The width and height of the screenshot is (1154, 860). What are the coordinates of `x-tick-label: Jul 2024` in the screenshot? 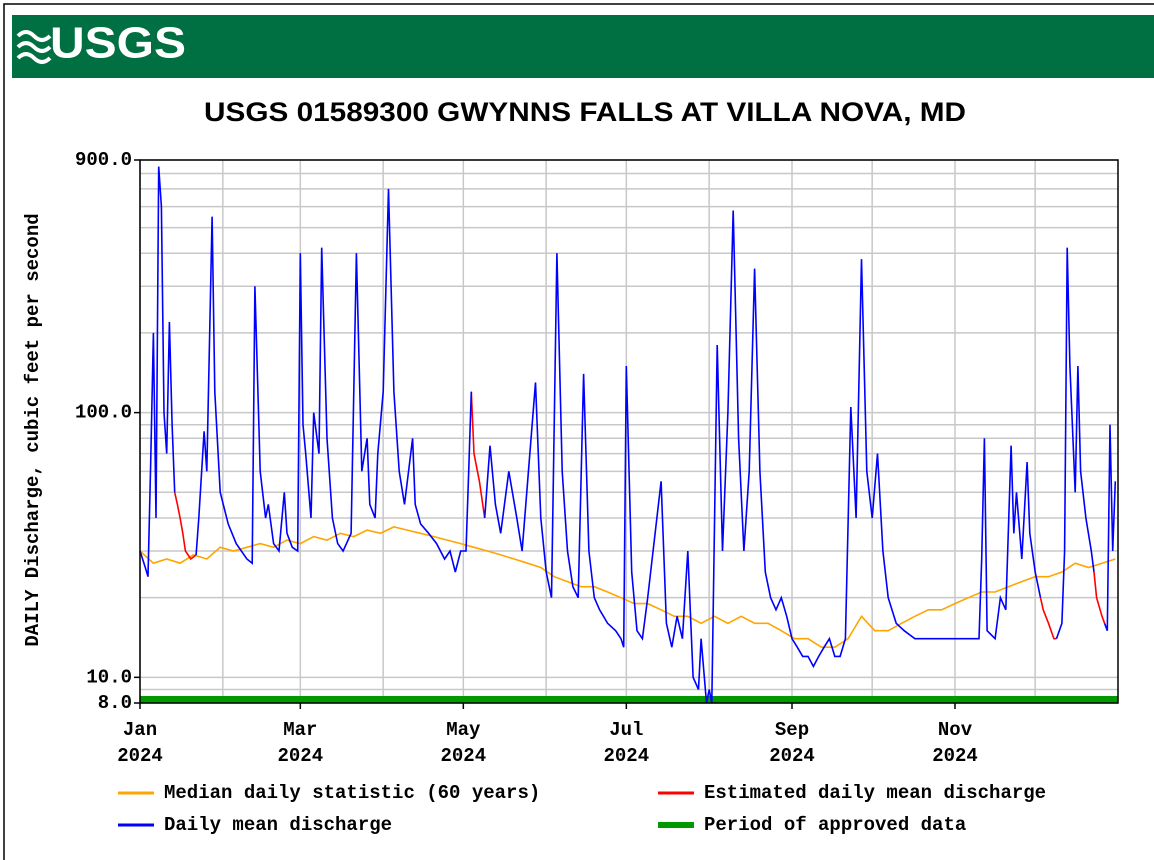 It's located at (626, 743).